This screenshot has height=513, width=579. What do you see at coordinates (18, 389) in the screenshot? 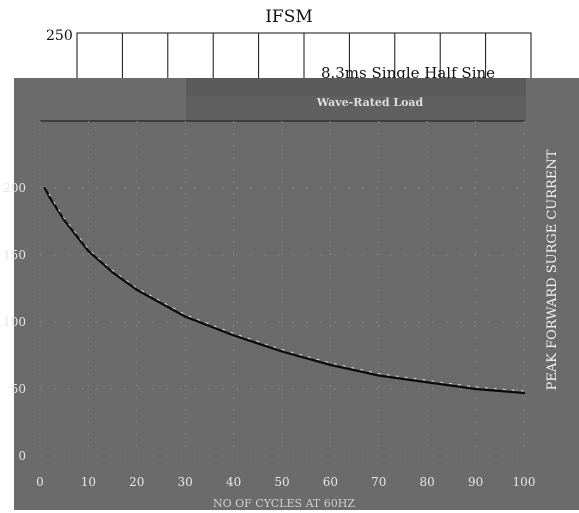
I see `y-tick-label: 50` at bounding box center [18, 389].